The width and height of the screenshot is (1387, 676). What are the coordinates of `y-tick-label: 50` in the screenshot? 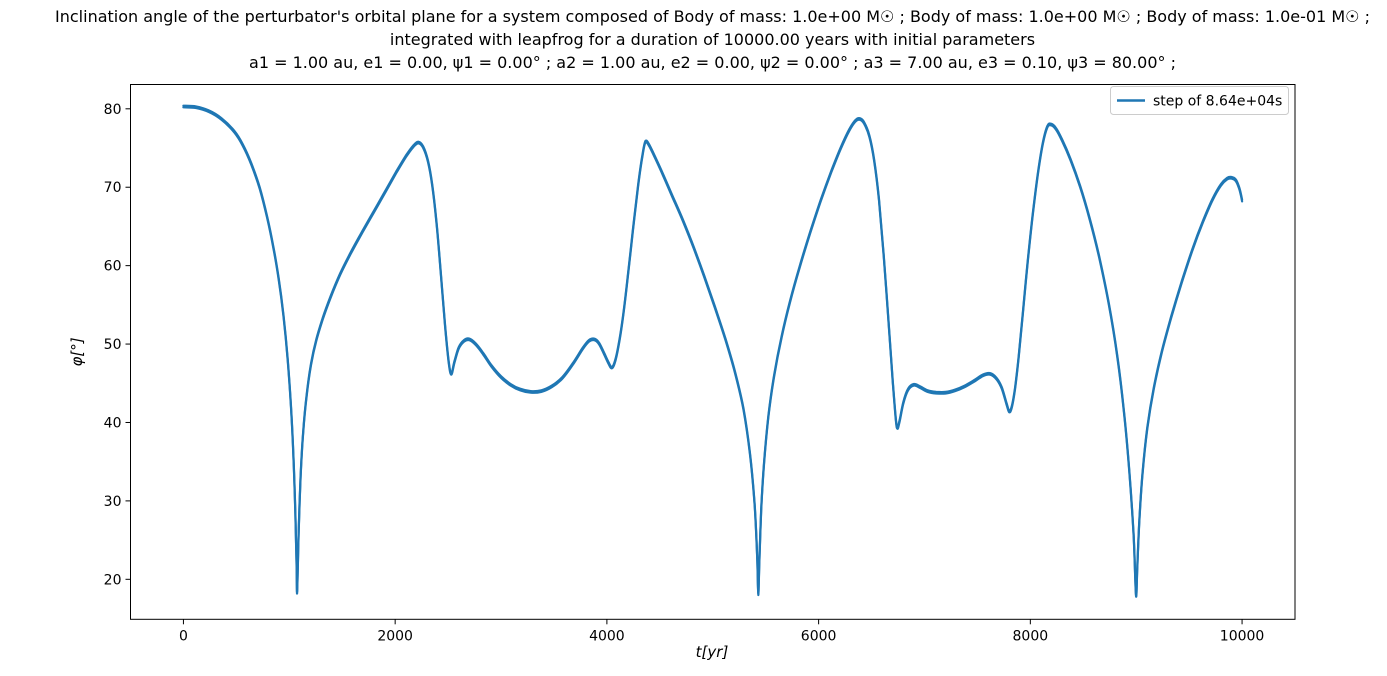 It's located at (113, 345).